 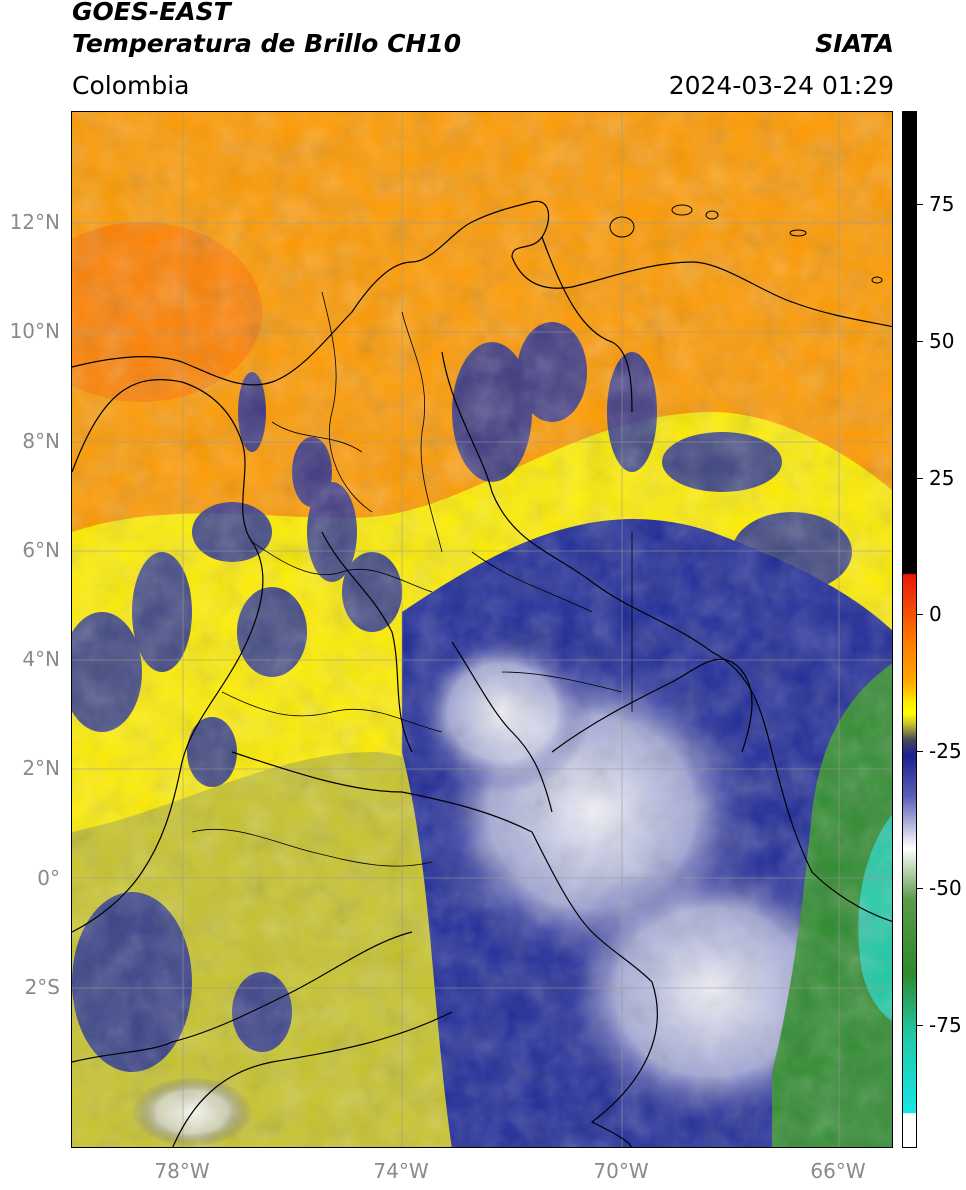 What do you see at coordinates (621, 1171) in the screenshot?
I see `lon-label-70w: 70°W` at bounding box center [621, 1171].